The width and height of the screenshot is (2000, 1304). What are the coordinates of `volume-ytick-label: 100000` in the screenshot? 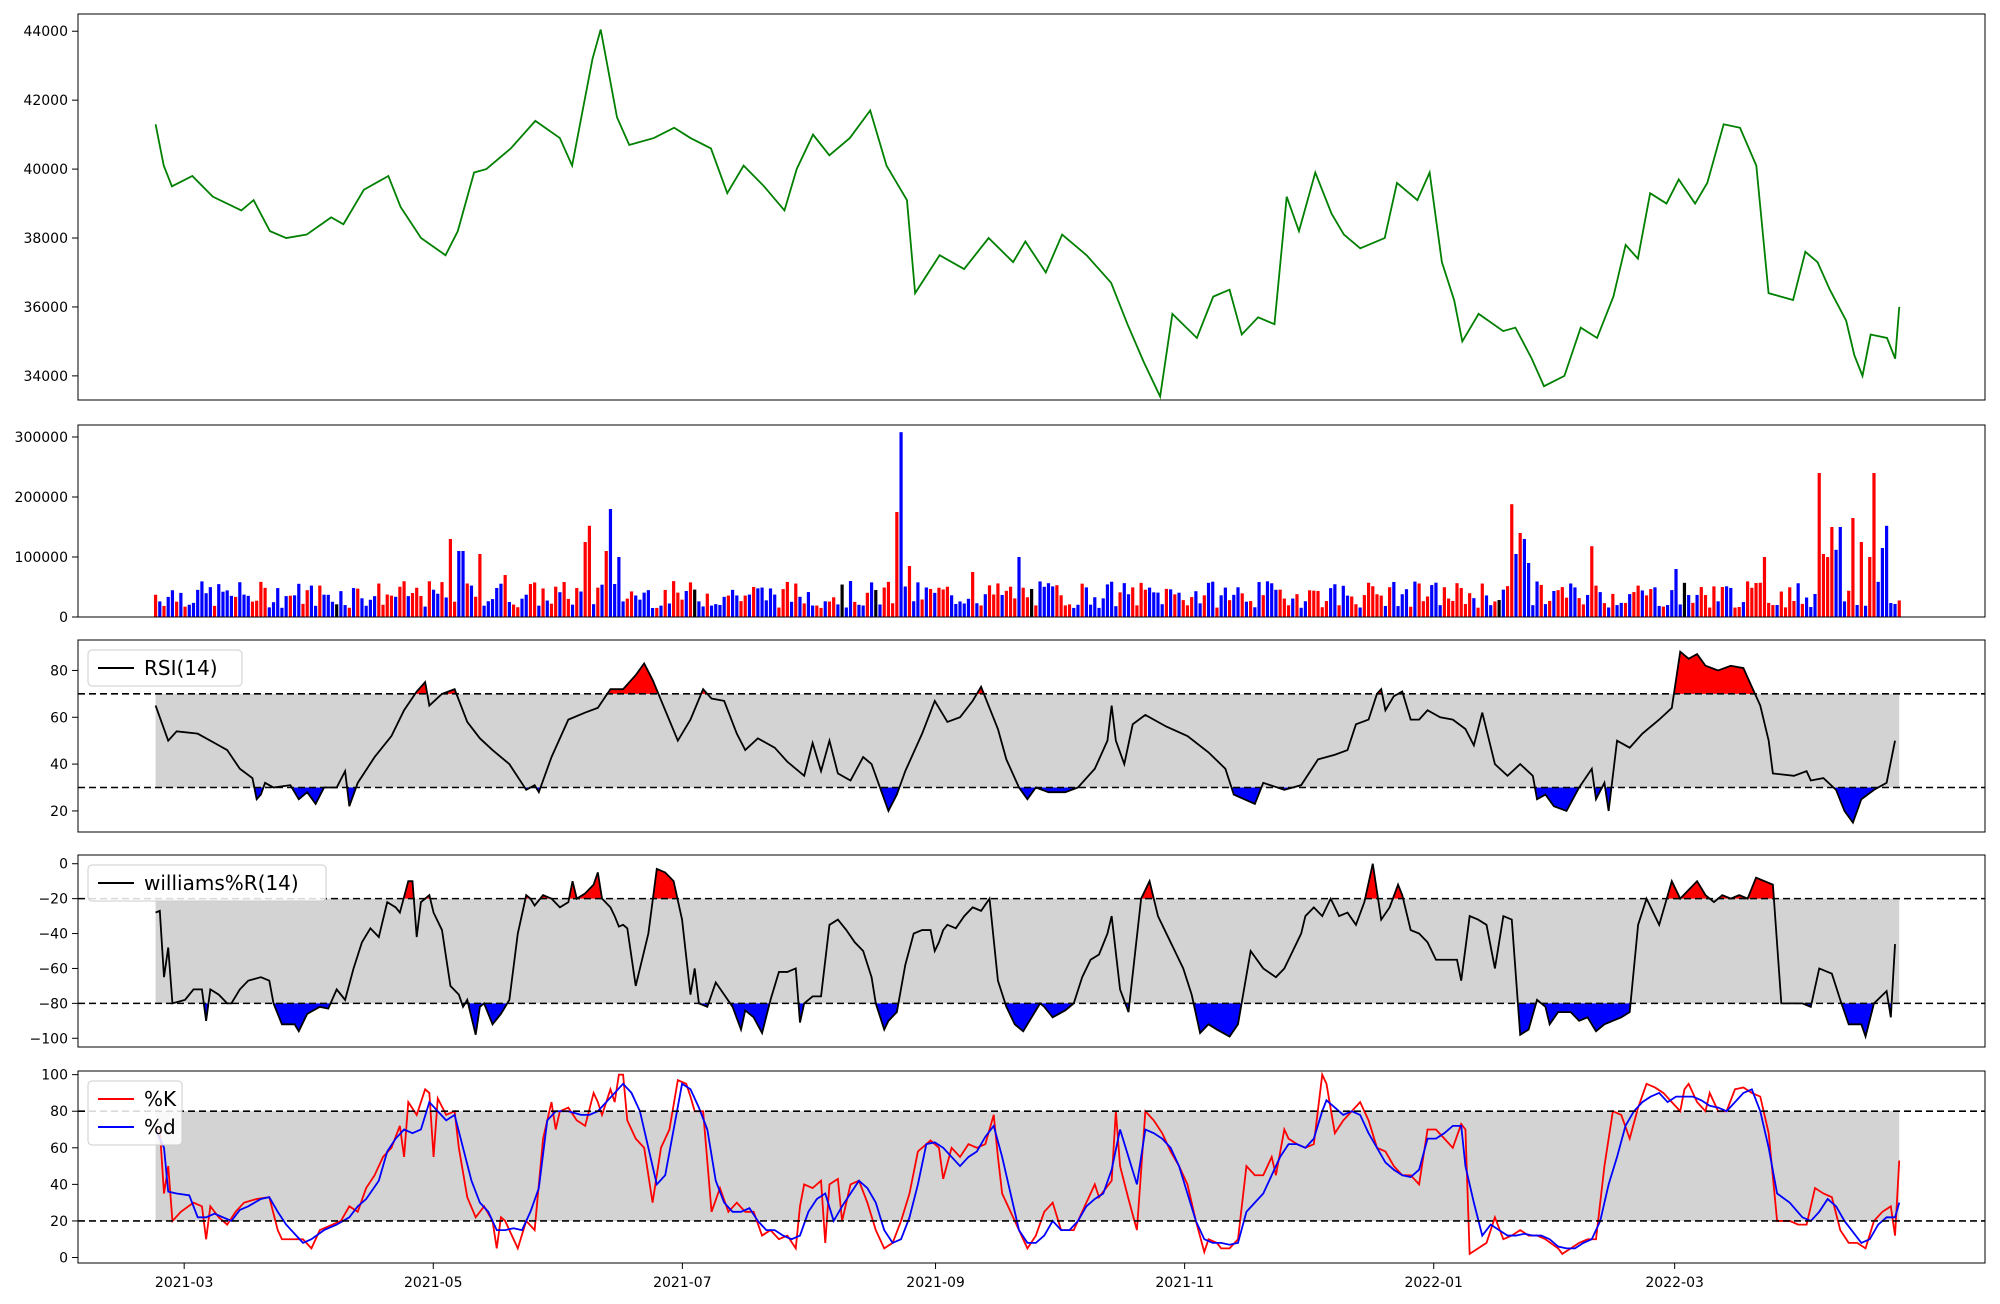 It's located at (41, 558).